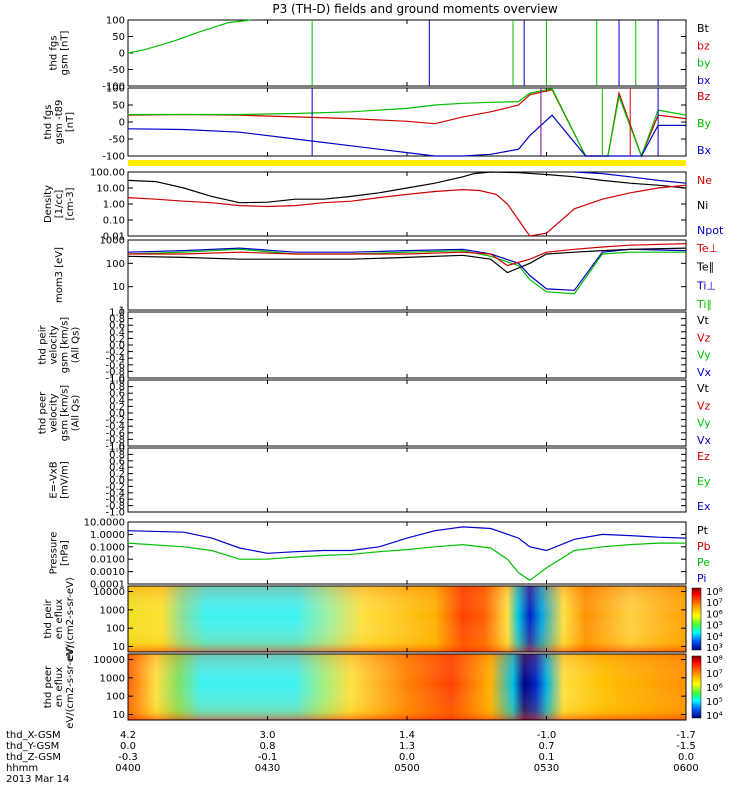  Describe the element at coordinates (33, 757) in the screenshot. I see `x-axis-row-label: thd_Z-GSM` at that location.